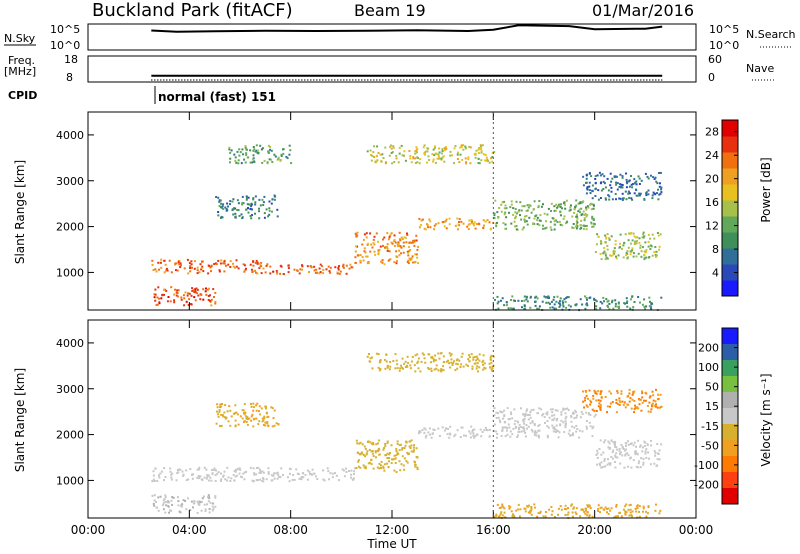 This screenshot has height=554, width=800. I want to click on x-tick-label: 08:00, so click(290, 530).